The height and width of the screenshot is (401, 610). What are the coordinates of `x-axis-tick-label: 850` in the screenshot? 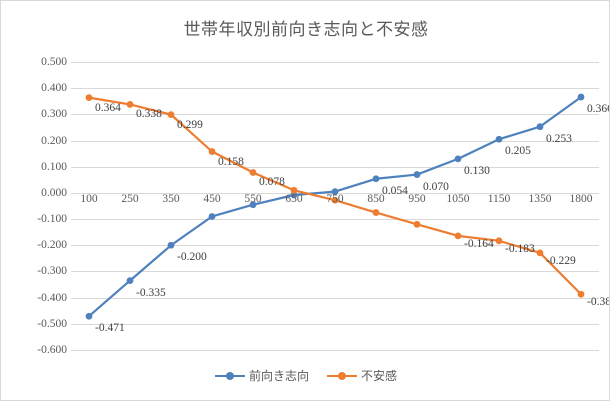 It's located at (376, 199).